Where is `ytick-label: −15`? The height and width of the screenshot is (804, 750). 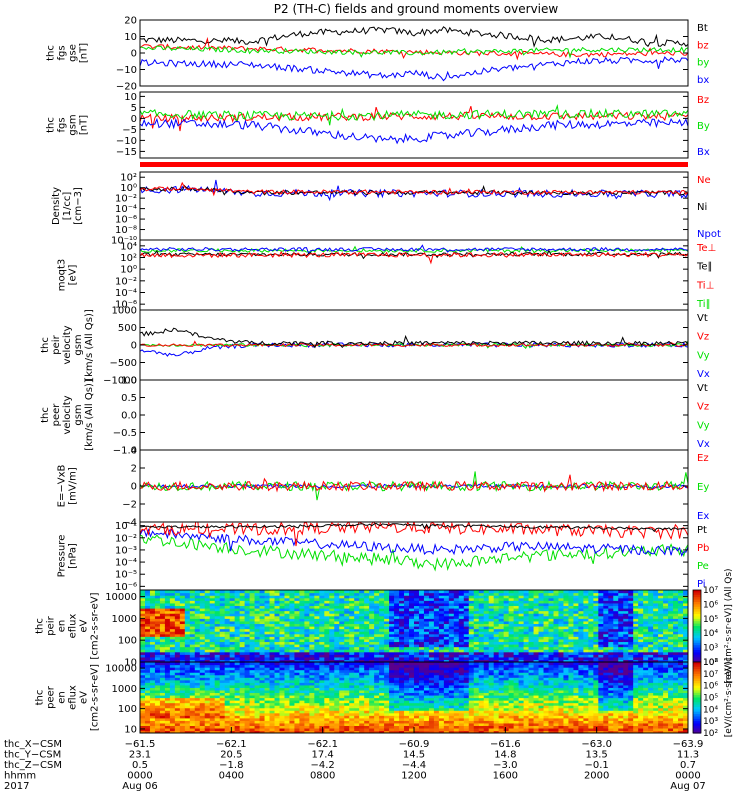 ytick-label: −15 is located at coordinates (126, 152).